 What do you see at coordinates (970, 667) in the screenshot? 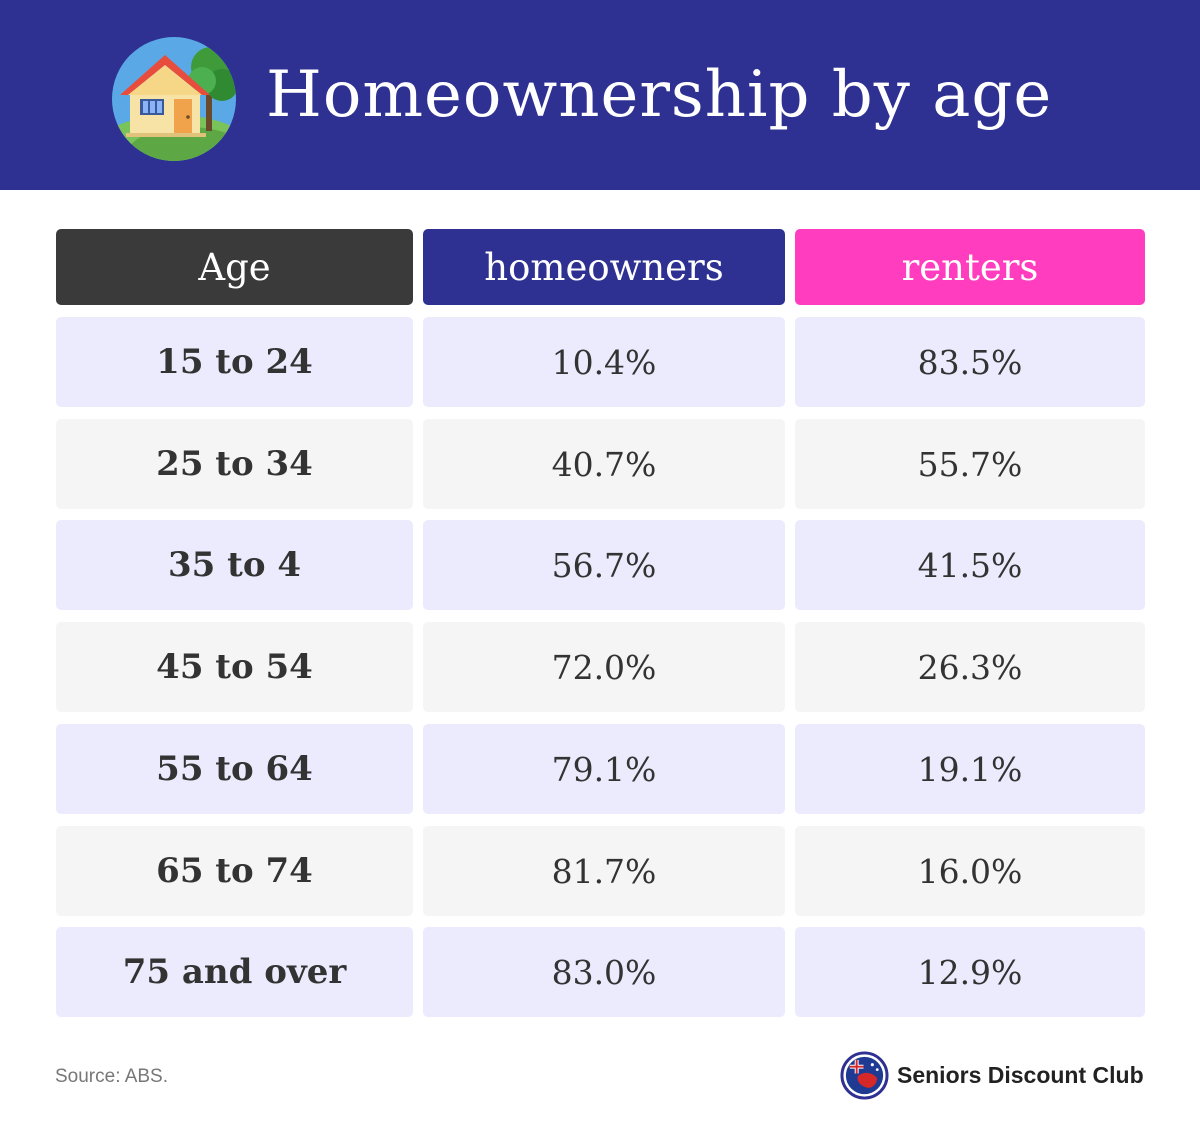
I see `renters-cell: 26.3%` at bounding box center [970, 667].